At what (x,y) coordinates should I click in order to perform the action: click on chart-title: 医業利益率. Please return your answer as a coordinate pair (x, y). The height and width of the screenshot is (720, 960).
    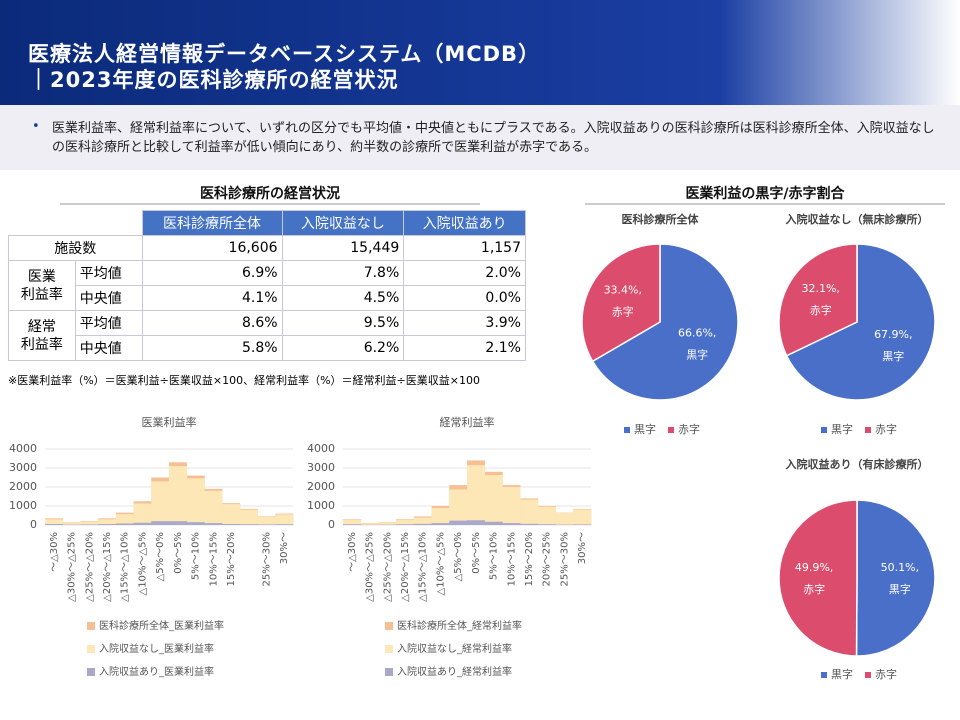
    Looking at the image, I should click on (169, 422).